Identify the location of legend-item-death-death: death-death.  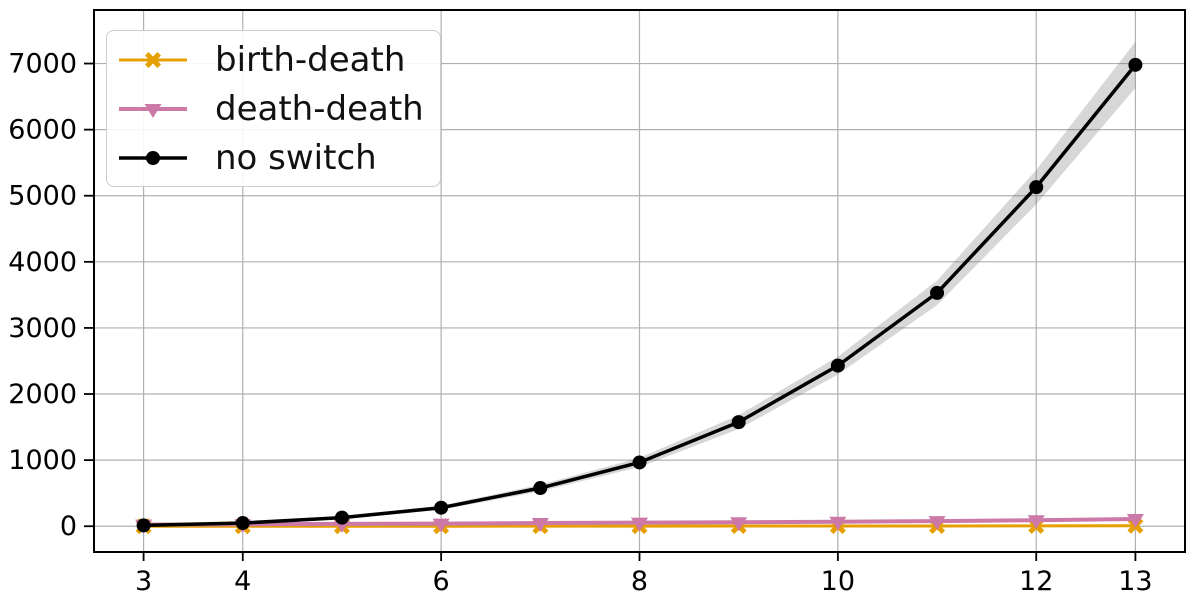
(270, 108).